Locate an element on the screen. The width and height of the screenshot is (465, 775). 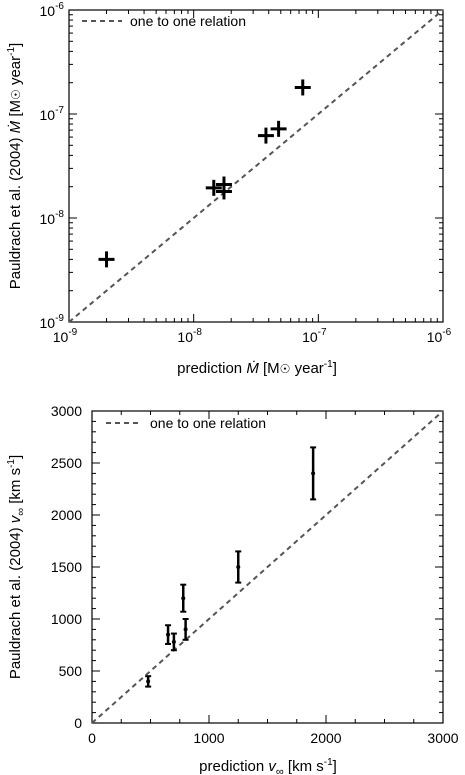
chart1-x-tick-label: 10⁻⁶ is located at coordinates (439, 336).